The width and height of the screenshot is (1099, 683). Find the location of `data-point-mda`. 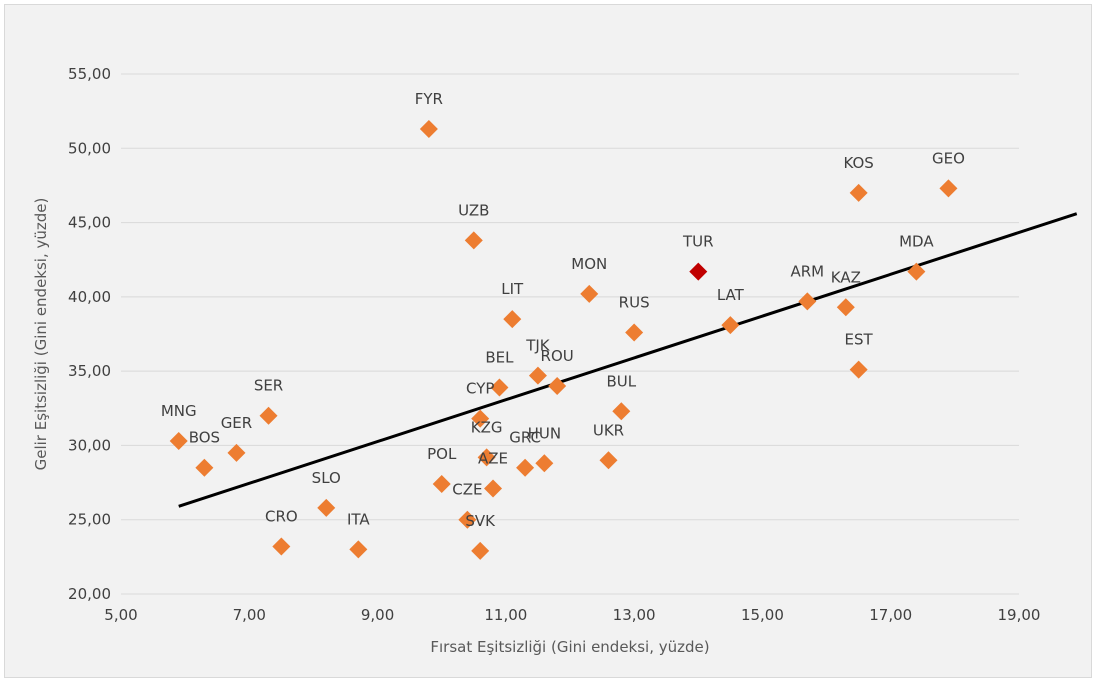

data-point-mda is located at coordinates (916, 271).